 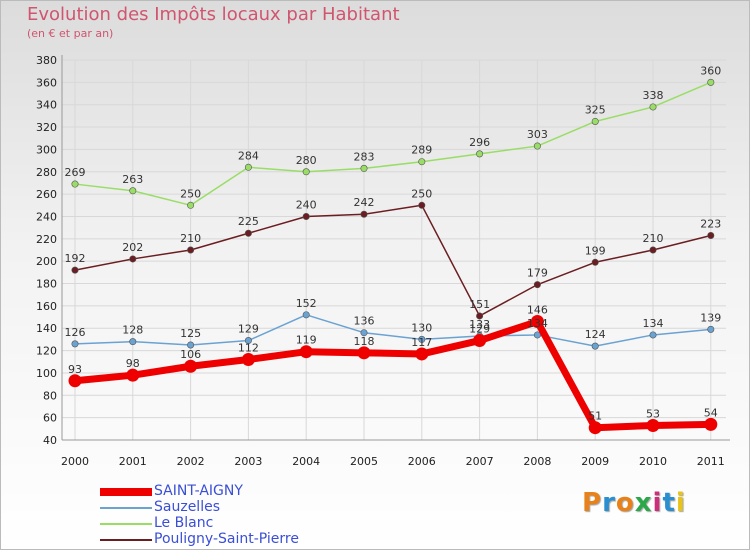 I want to click on data-label: 223, so click(x=710, y=223).